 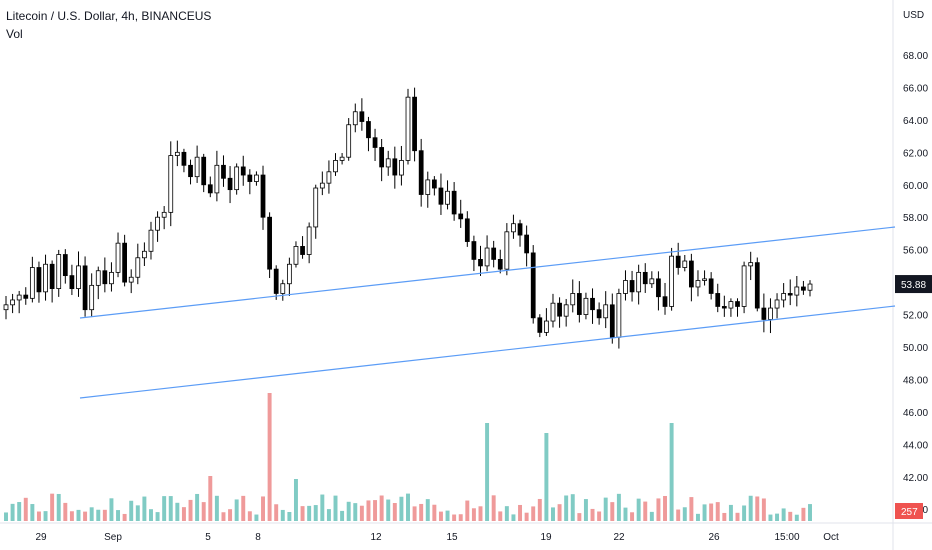 I want to click on lower-channel-trendline, so click(x=487, y=352).